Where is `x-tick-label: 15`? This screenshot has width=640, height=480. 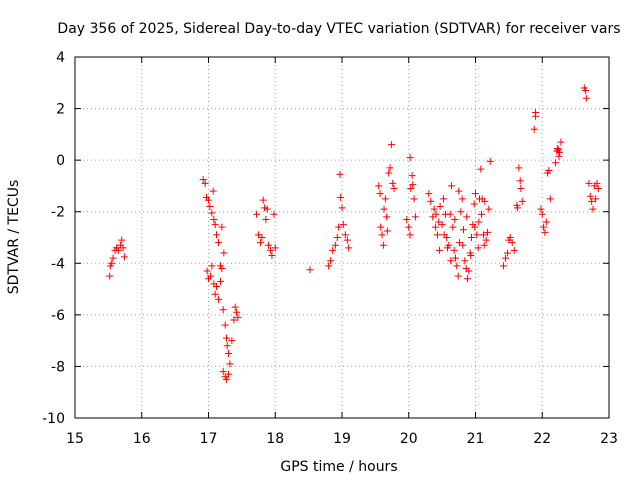 x-tick-label: 15 is located at coordinates (75, 439).